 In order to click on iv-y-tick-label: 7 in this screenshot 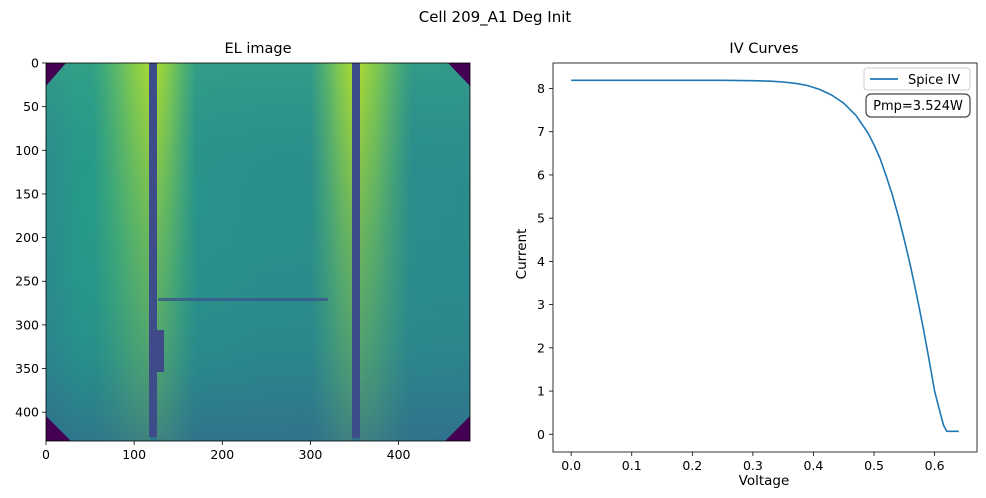, I will do `click(541, 131)`.